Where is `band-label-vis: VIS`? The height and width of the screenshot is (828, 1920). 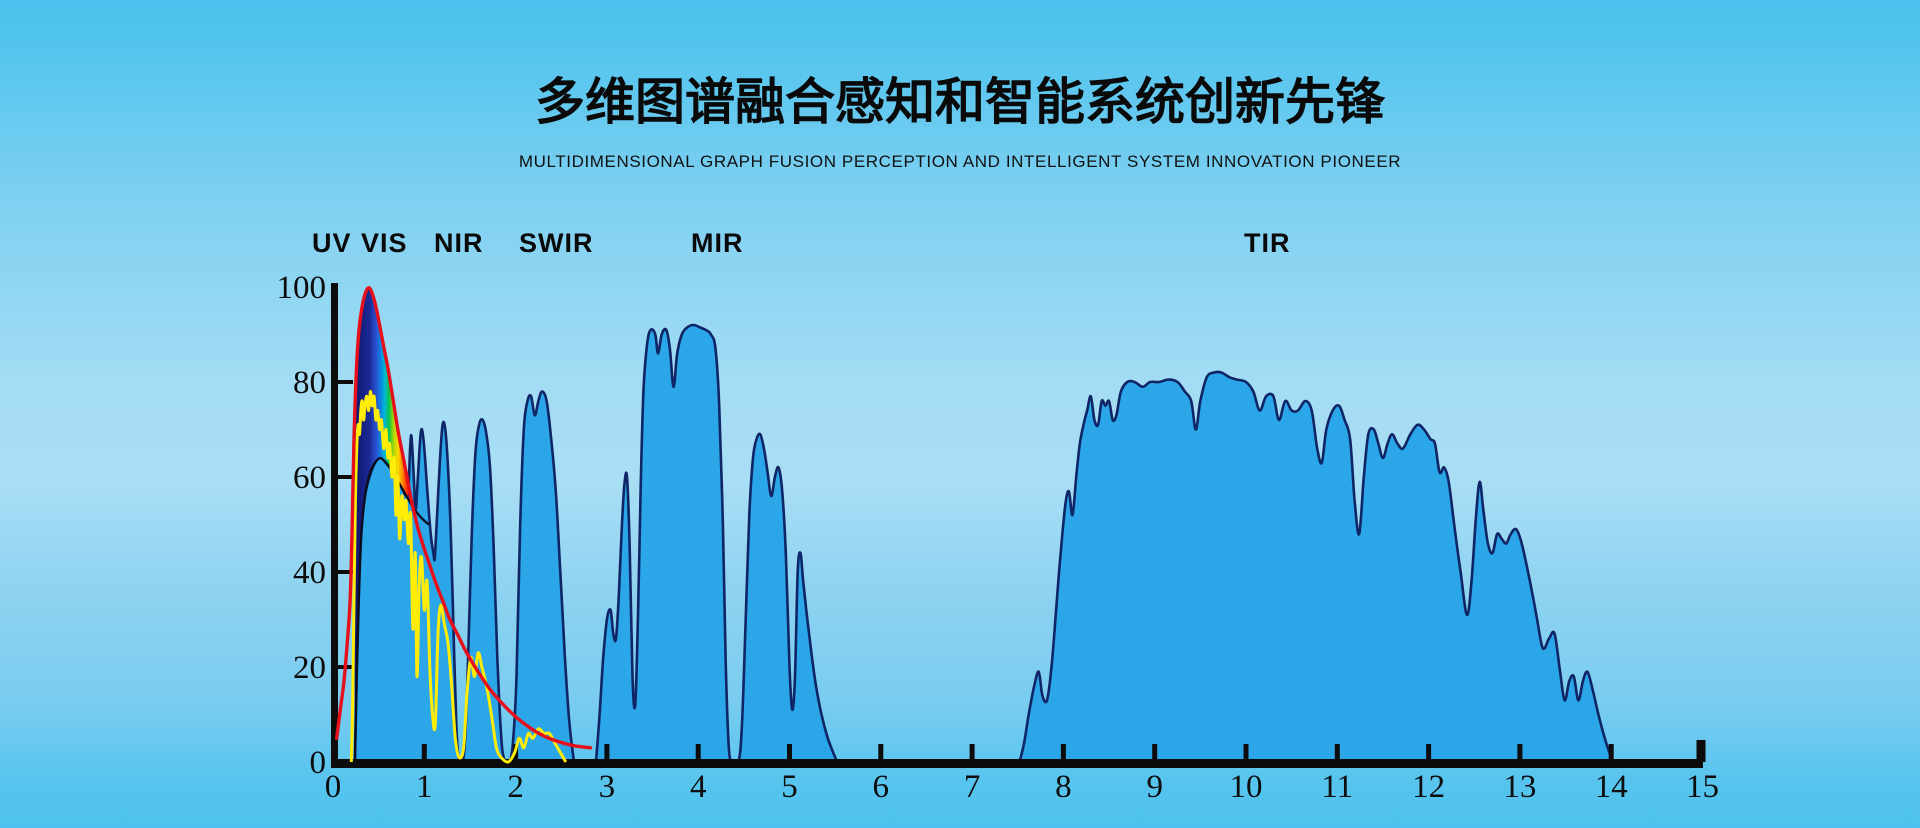
band-label-vis: VIS is located at coordinates (384, 243).